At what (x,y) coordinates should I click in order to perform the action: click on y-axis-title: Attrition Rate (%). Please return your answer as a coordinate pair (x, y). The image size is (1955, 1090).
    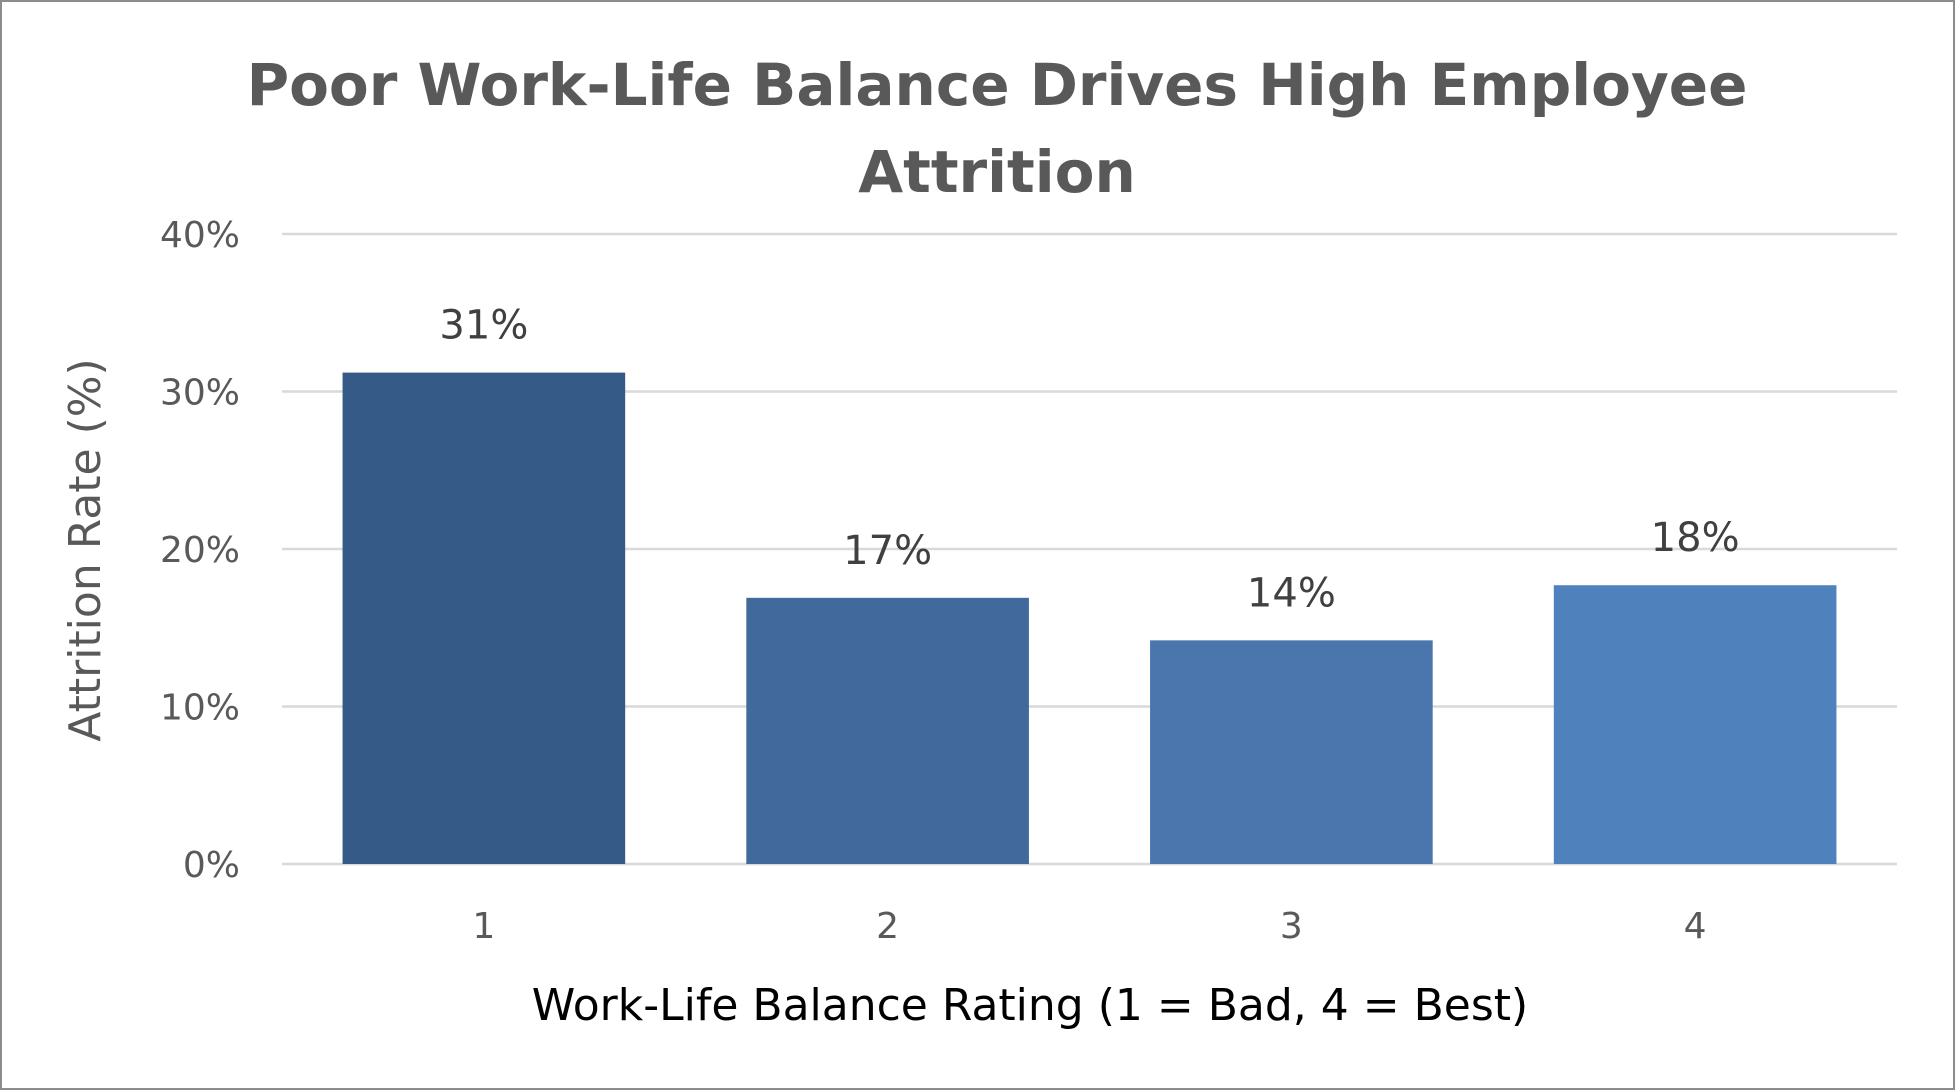
    Looking at the image, I should click on (85, 549).